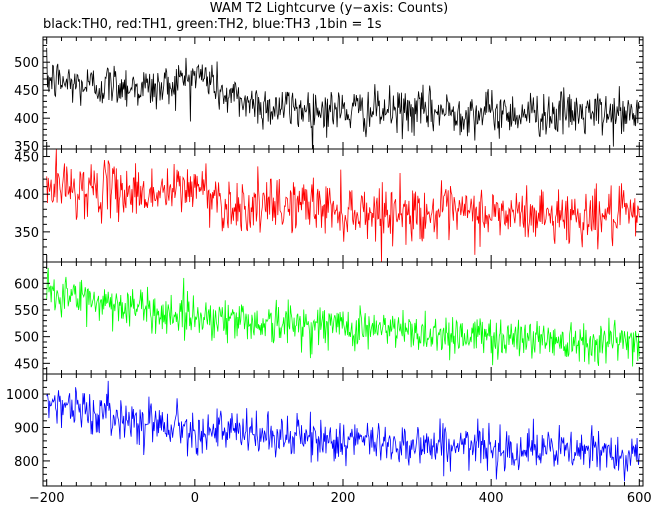 The height and width of the screenshot is (505, 658). I want to click on y-tick-label: 800, so click(26, 462).